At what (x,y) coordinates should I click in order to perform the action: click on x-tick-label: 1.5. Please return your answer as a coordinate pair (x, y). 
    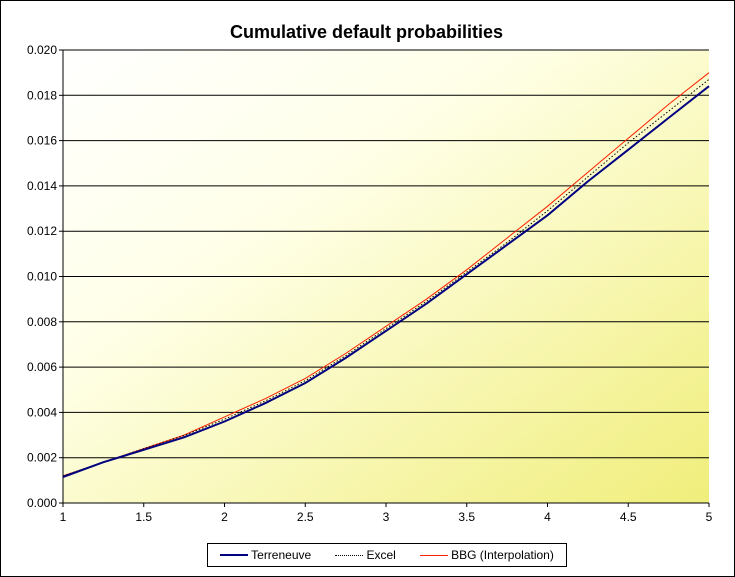
    Looking at the image, I should click on (143, 517).